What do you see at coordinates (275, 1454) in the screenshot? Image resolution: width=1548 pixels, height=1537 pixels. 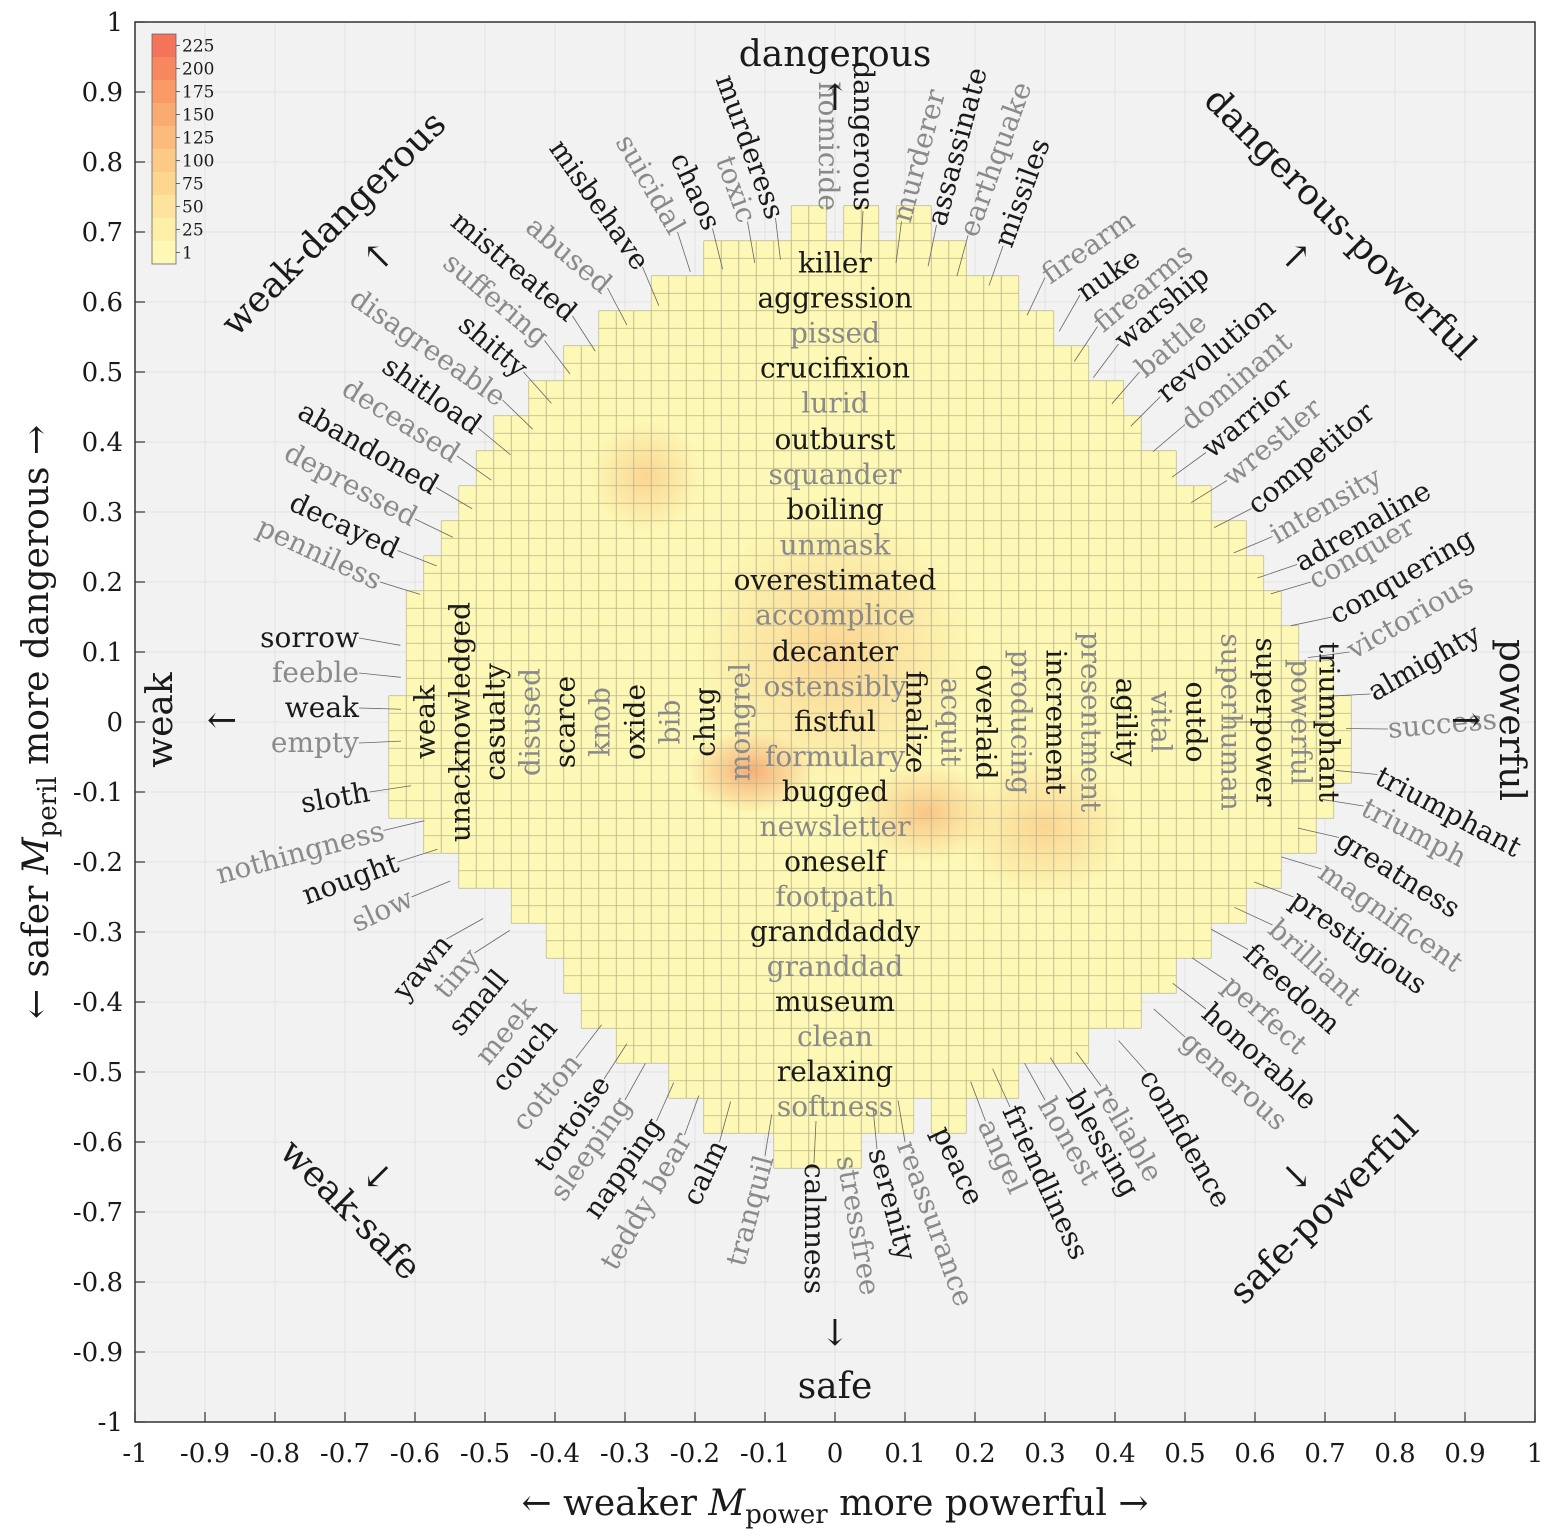 I see `x-tick-label: -0.8` at bounding box center [275, 1454].